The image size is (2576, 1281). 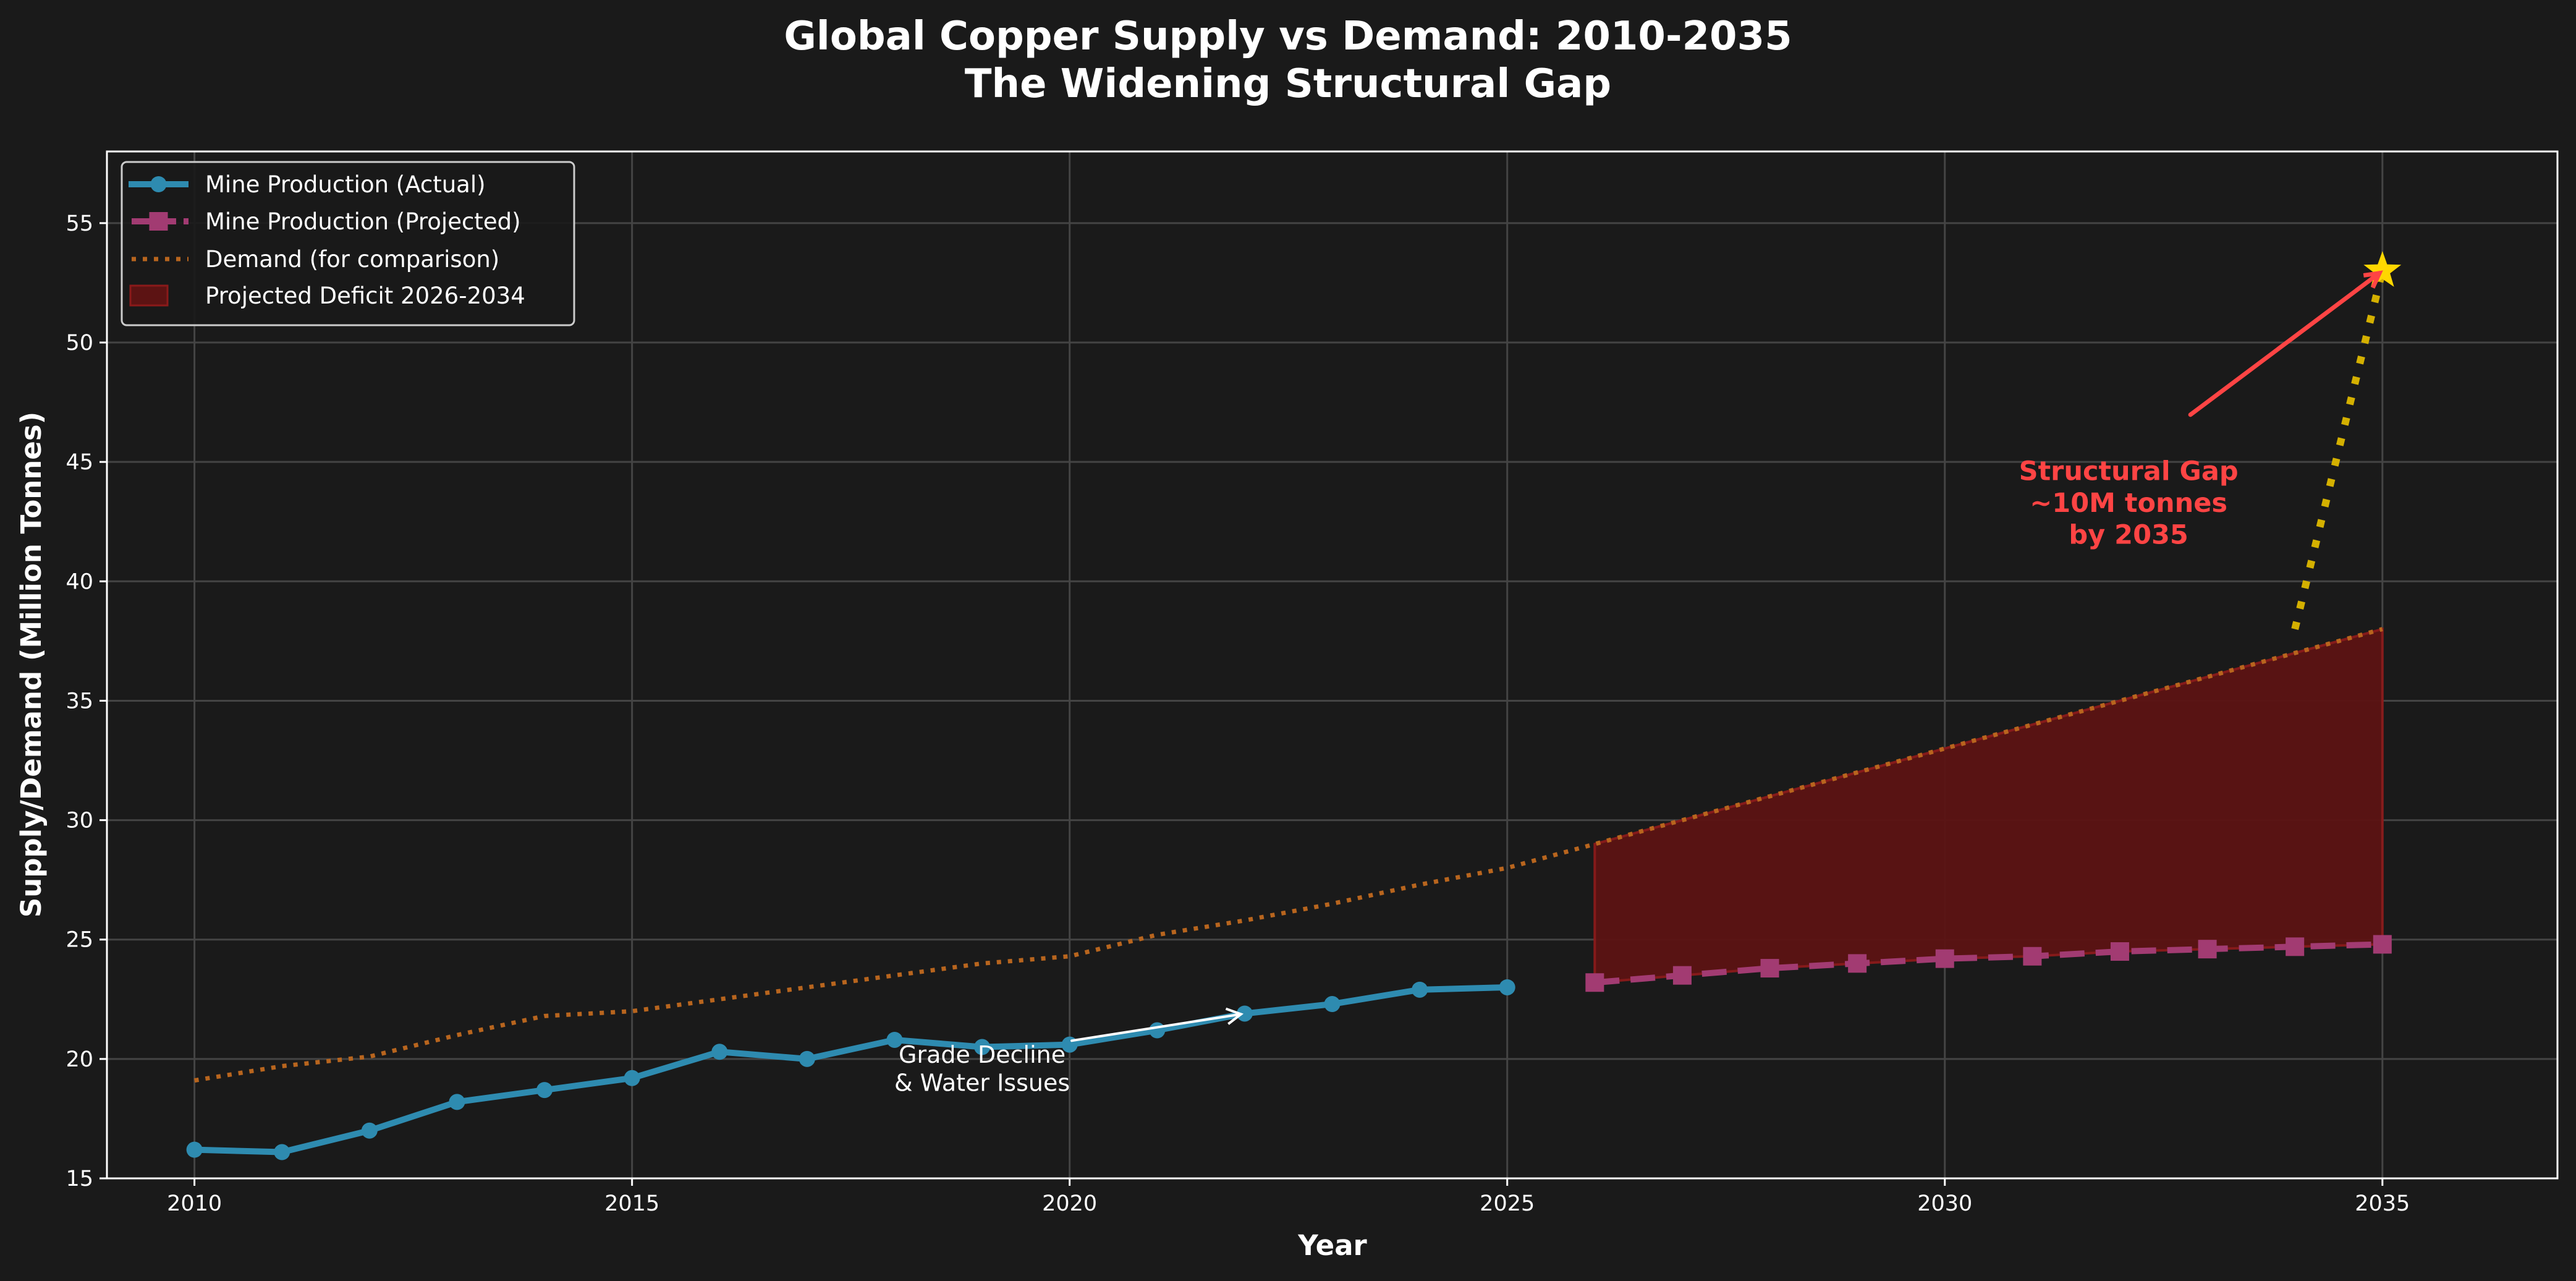 I want to click on annotation-text: Grade Decline, so click(x=982, y=1054).